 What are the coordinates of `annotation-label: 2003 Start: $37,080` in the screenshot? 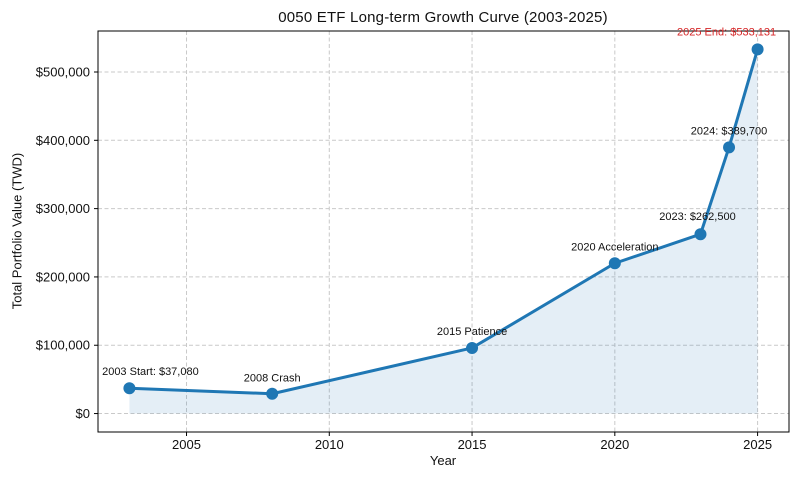 It's located at (150, 372).